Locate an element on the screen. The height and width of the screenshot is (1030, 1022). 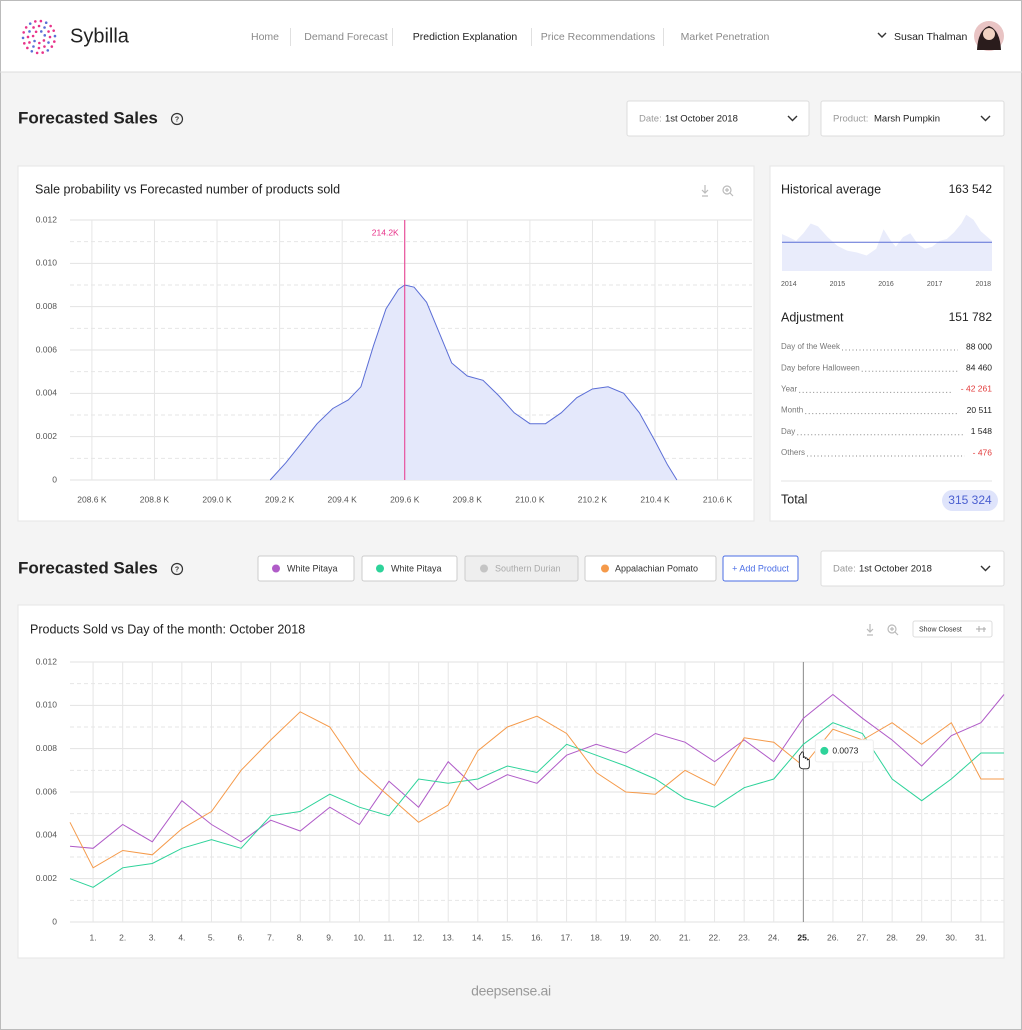
y-tick-label: 0.004 is located at coordinates (47, 393).